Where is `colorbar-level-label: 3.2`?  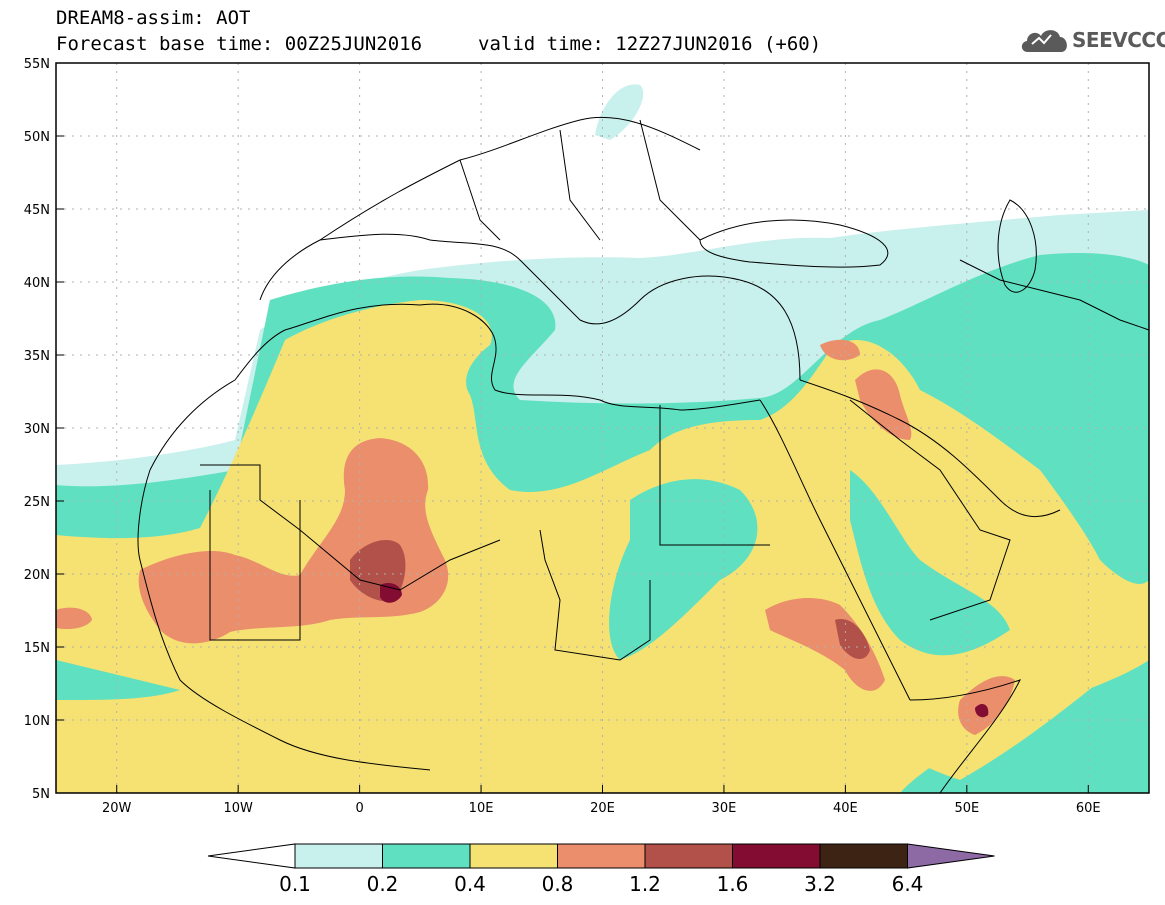
colorbar-level-label: 3.2 is located at coordinates (820, 884).